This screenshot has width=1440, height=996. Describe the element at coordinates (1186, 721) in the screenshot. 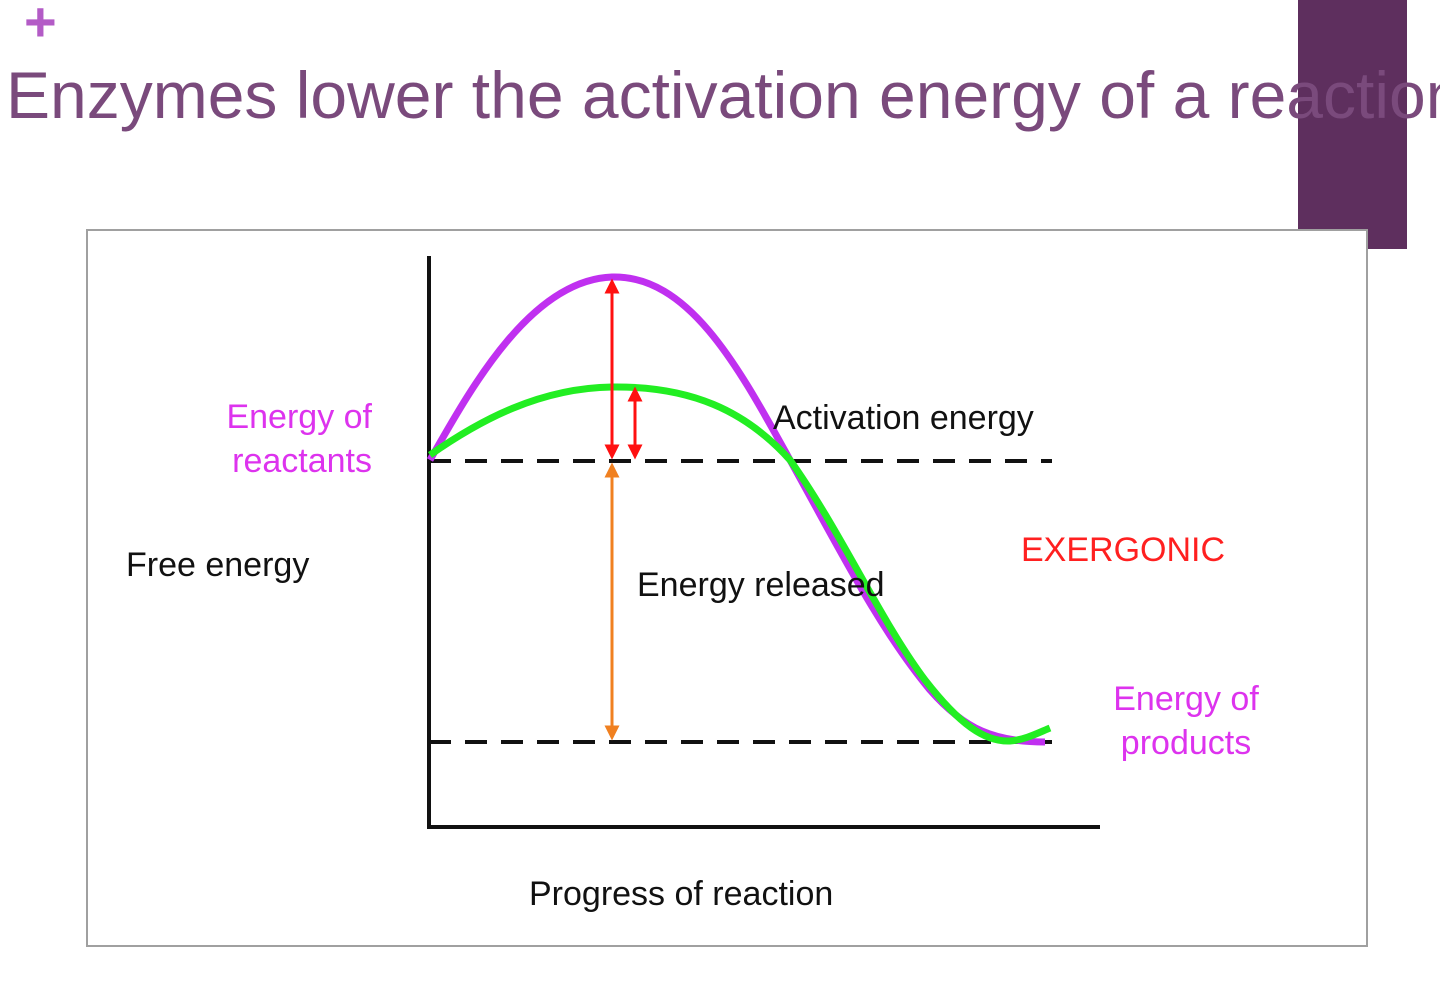

I see `products-energy-label: Energy of products` at that location.